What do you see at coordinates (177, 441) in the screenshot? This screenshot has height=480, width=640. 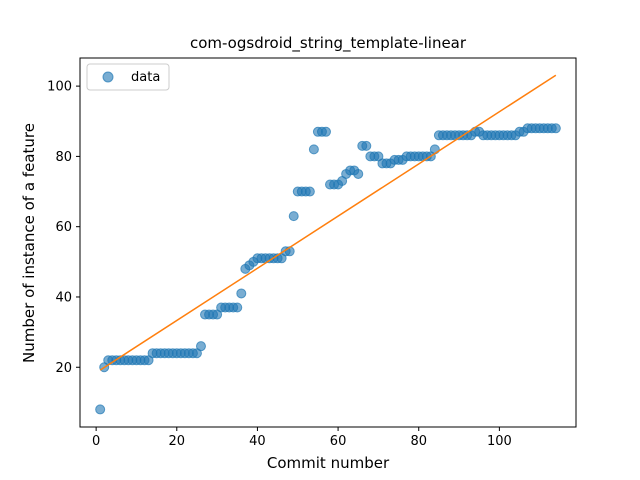 I see `x-tick-label: 20` at bounding box center [177, 441].